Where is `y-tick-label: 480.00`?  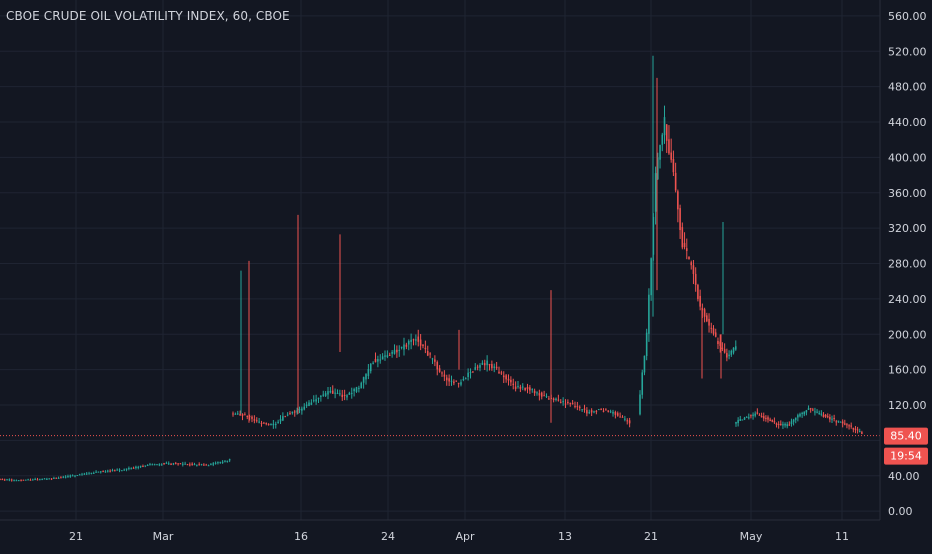
y-tick-label: 480.00 is located at coordinates (907, 87).